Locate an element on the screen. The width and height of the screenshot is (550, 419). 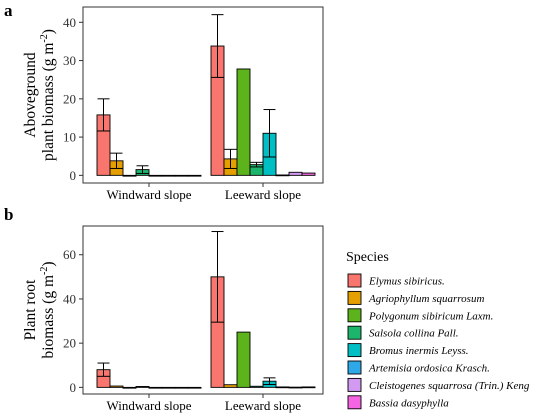
legend-label: Salsola collina Pall. is located at coordinates (414, 334).